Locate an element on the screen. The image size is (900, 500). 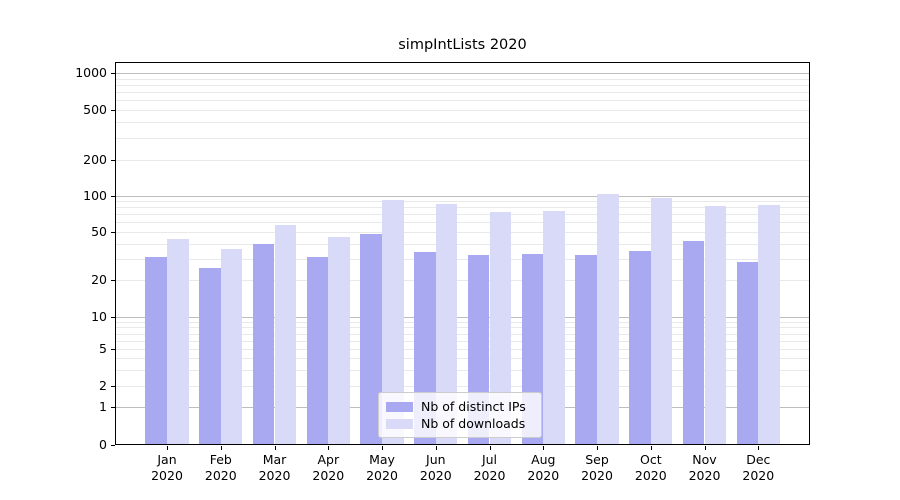
ytick-label-50: 50 is located at coordinates (99, 231).